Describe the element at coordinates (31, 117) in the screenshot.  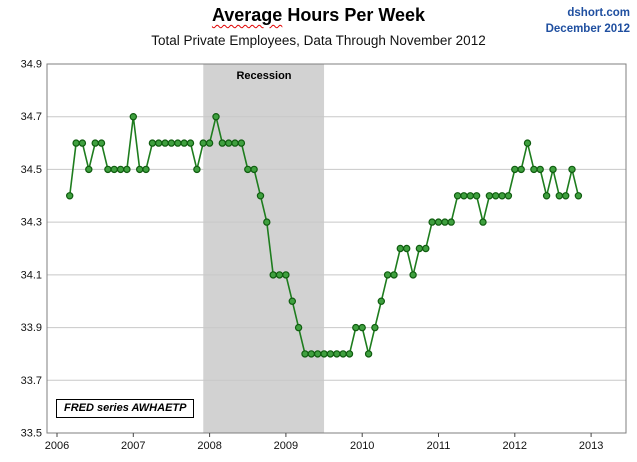
I see `y-tick-label: 34.7` at that location.